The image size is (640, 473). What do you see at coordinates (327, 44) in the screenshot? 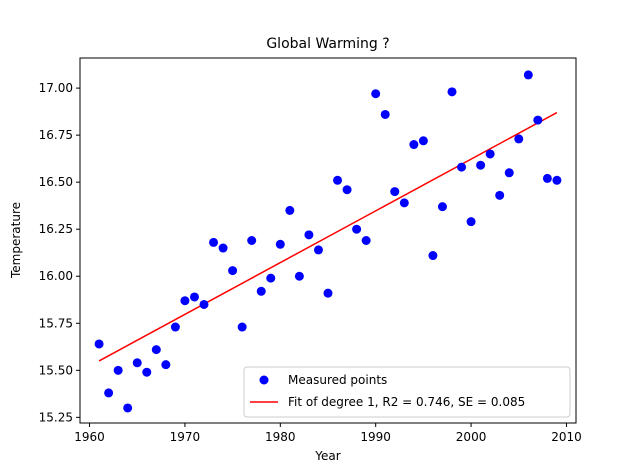
I see `chart-title: Global Warming ?` at bounding box center [327, 44].